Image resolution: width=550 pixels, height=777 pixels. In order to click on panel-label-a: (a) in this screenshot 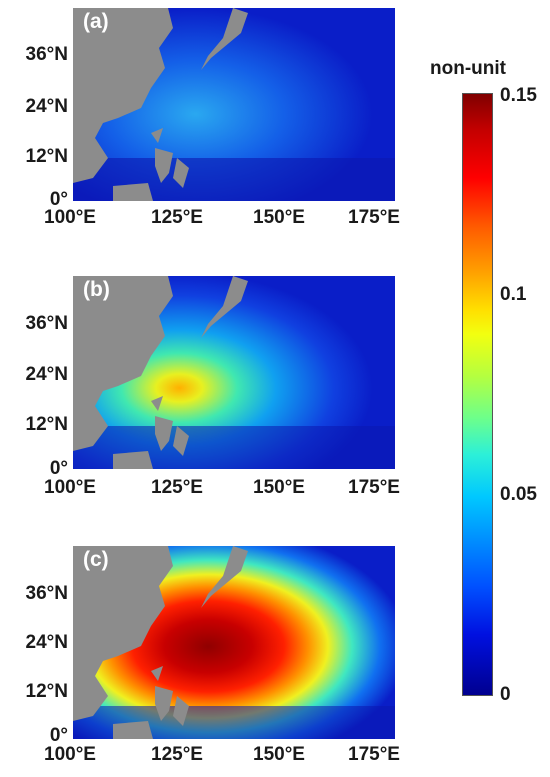, I will do `click(96, 21)`.